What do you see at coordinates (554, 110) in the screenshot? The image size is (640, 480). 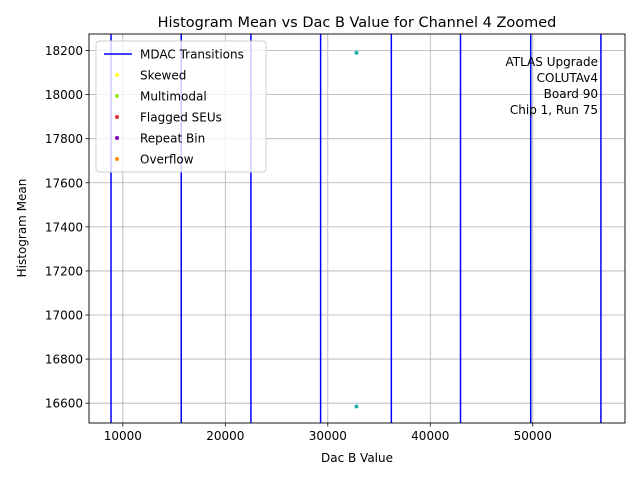 I see `annotation-line: Chip 1, Run 75` at bounding box center [554, 110].